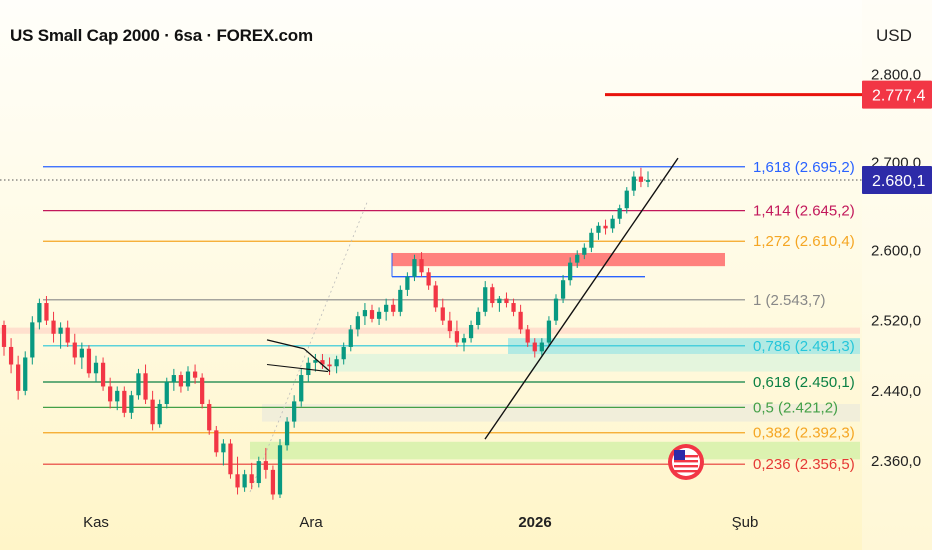  Describe the element at coordinates (894, 35) in the screenshot. I see `currency-label: USD` at that location.